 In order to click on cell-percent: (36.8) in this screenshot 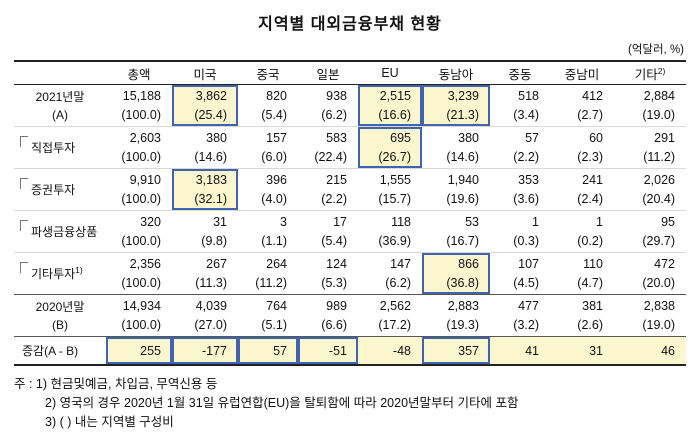, I will do `click(462, 282)`.